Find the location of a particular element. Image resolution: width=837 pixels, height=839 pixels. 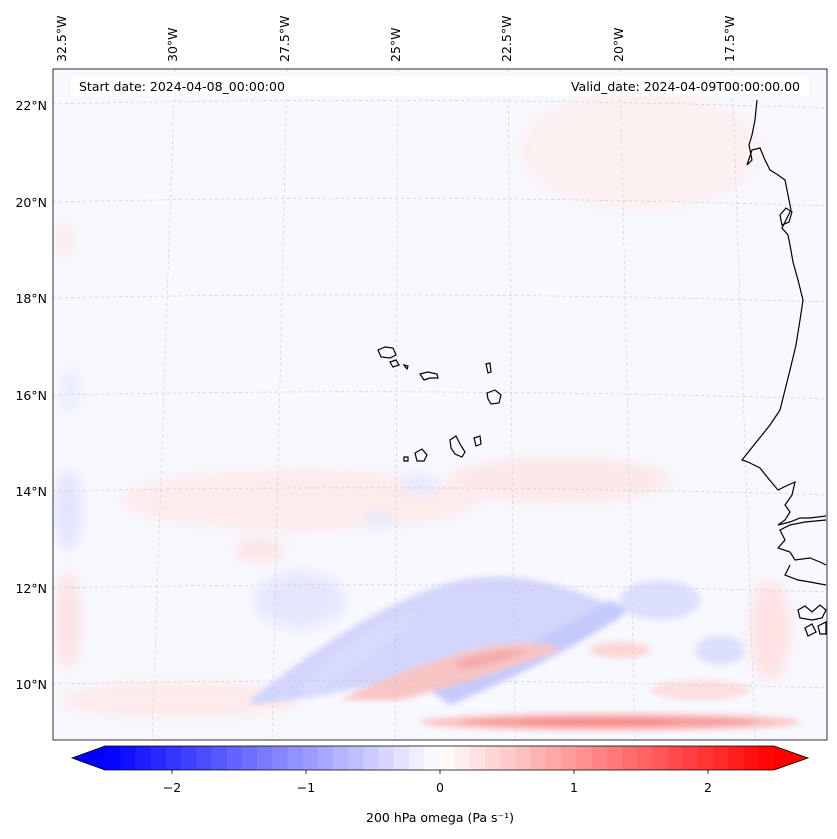

valid-date-label: Valid_date: 2024-04-09T00:00:00.00 is located at coordinates (685, 86).